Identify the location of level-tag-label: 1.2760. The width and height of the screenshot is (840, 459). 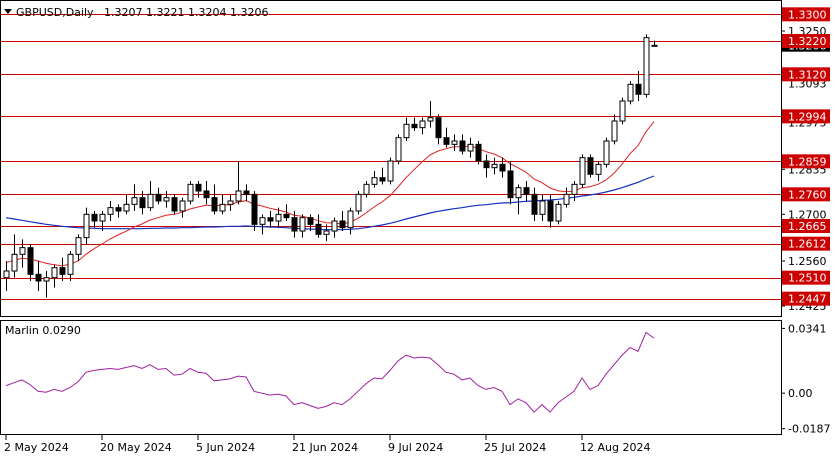
(807, 194).